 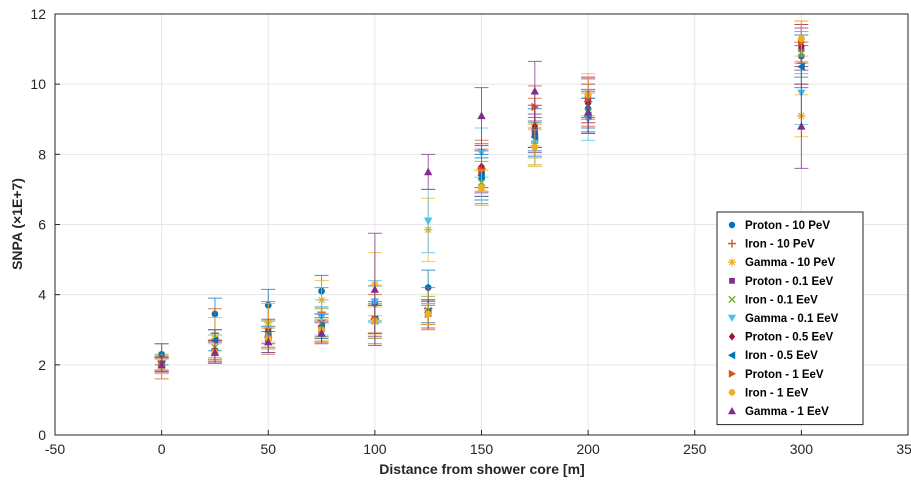 I want to click on y-tick-label: 12, so click(x=38, y=14).